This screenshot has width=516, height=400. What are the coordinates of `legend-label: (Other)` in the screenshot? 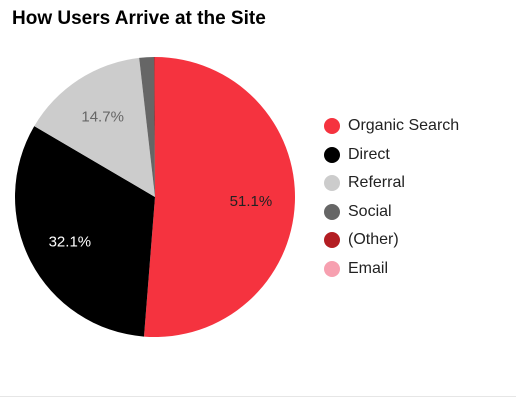 It's located at (373, 240).